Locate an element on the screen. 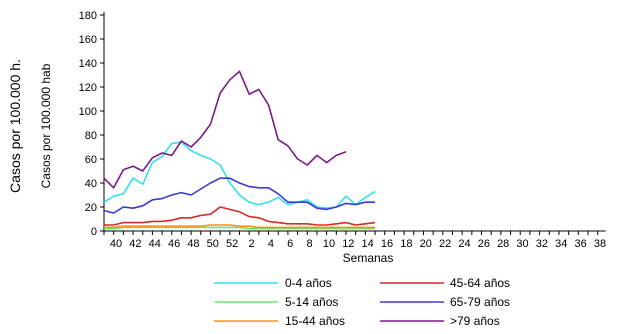 Image resolution: width=637 pixels, height=334 pixels. x-tick-label: 14 is located at coordinates (368, 244).